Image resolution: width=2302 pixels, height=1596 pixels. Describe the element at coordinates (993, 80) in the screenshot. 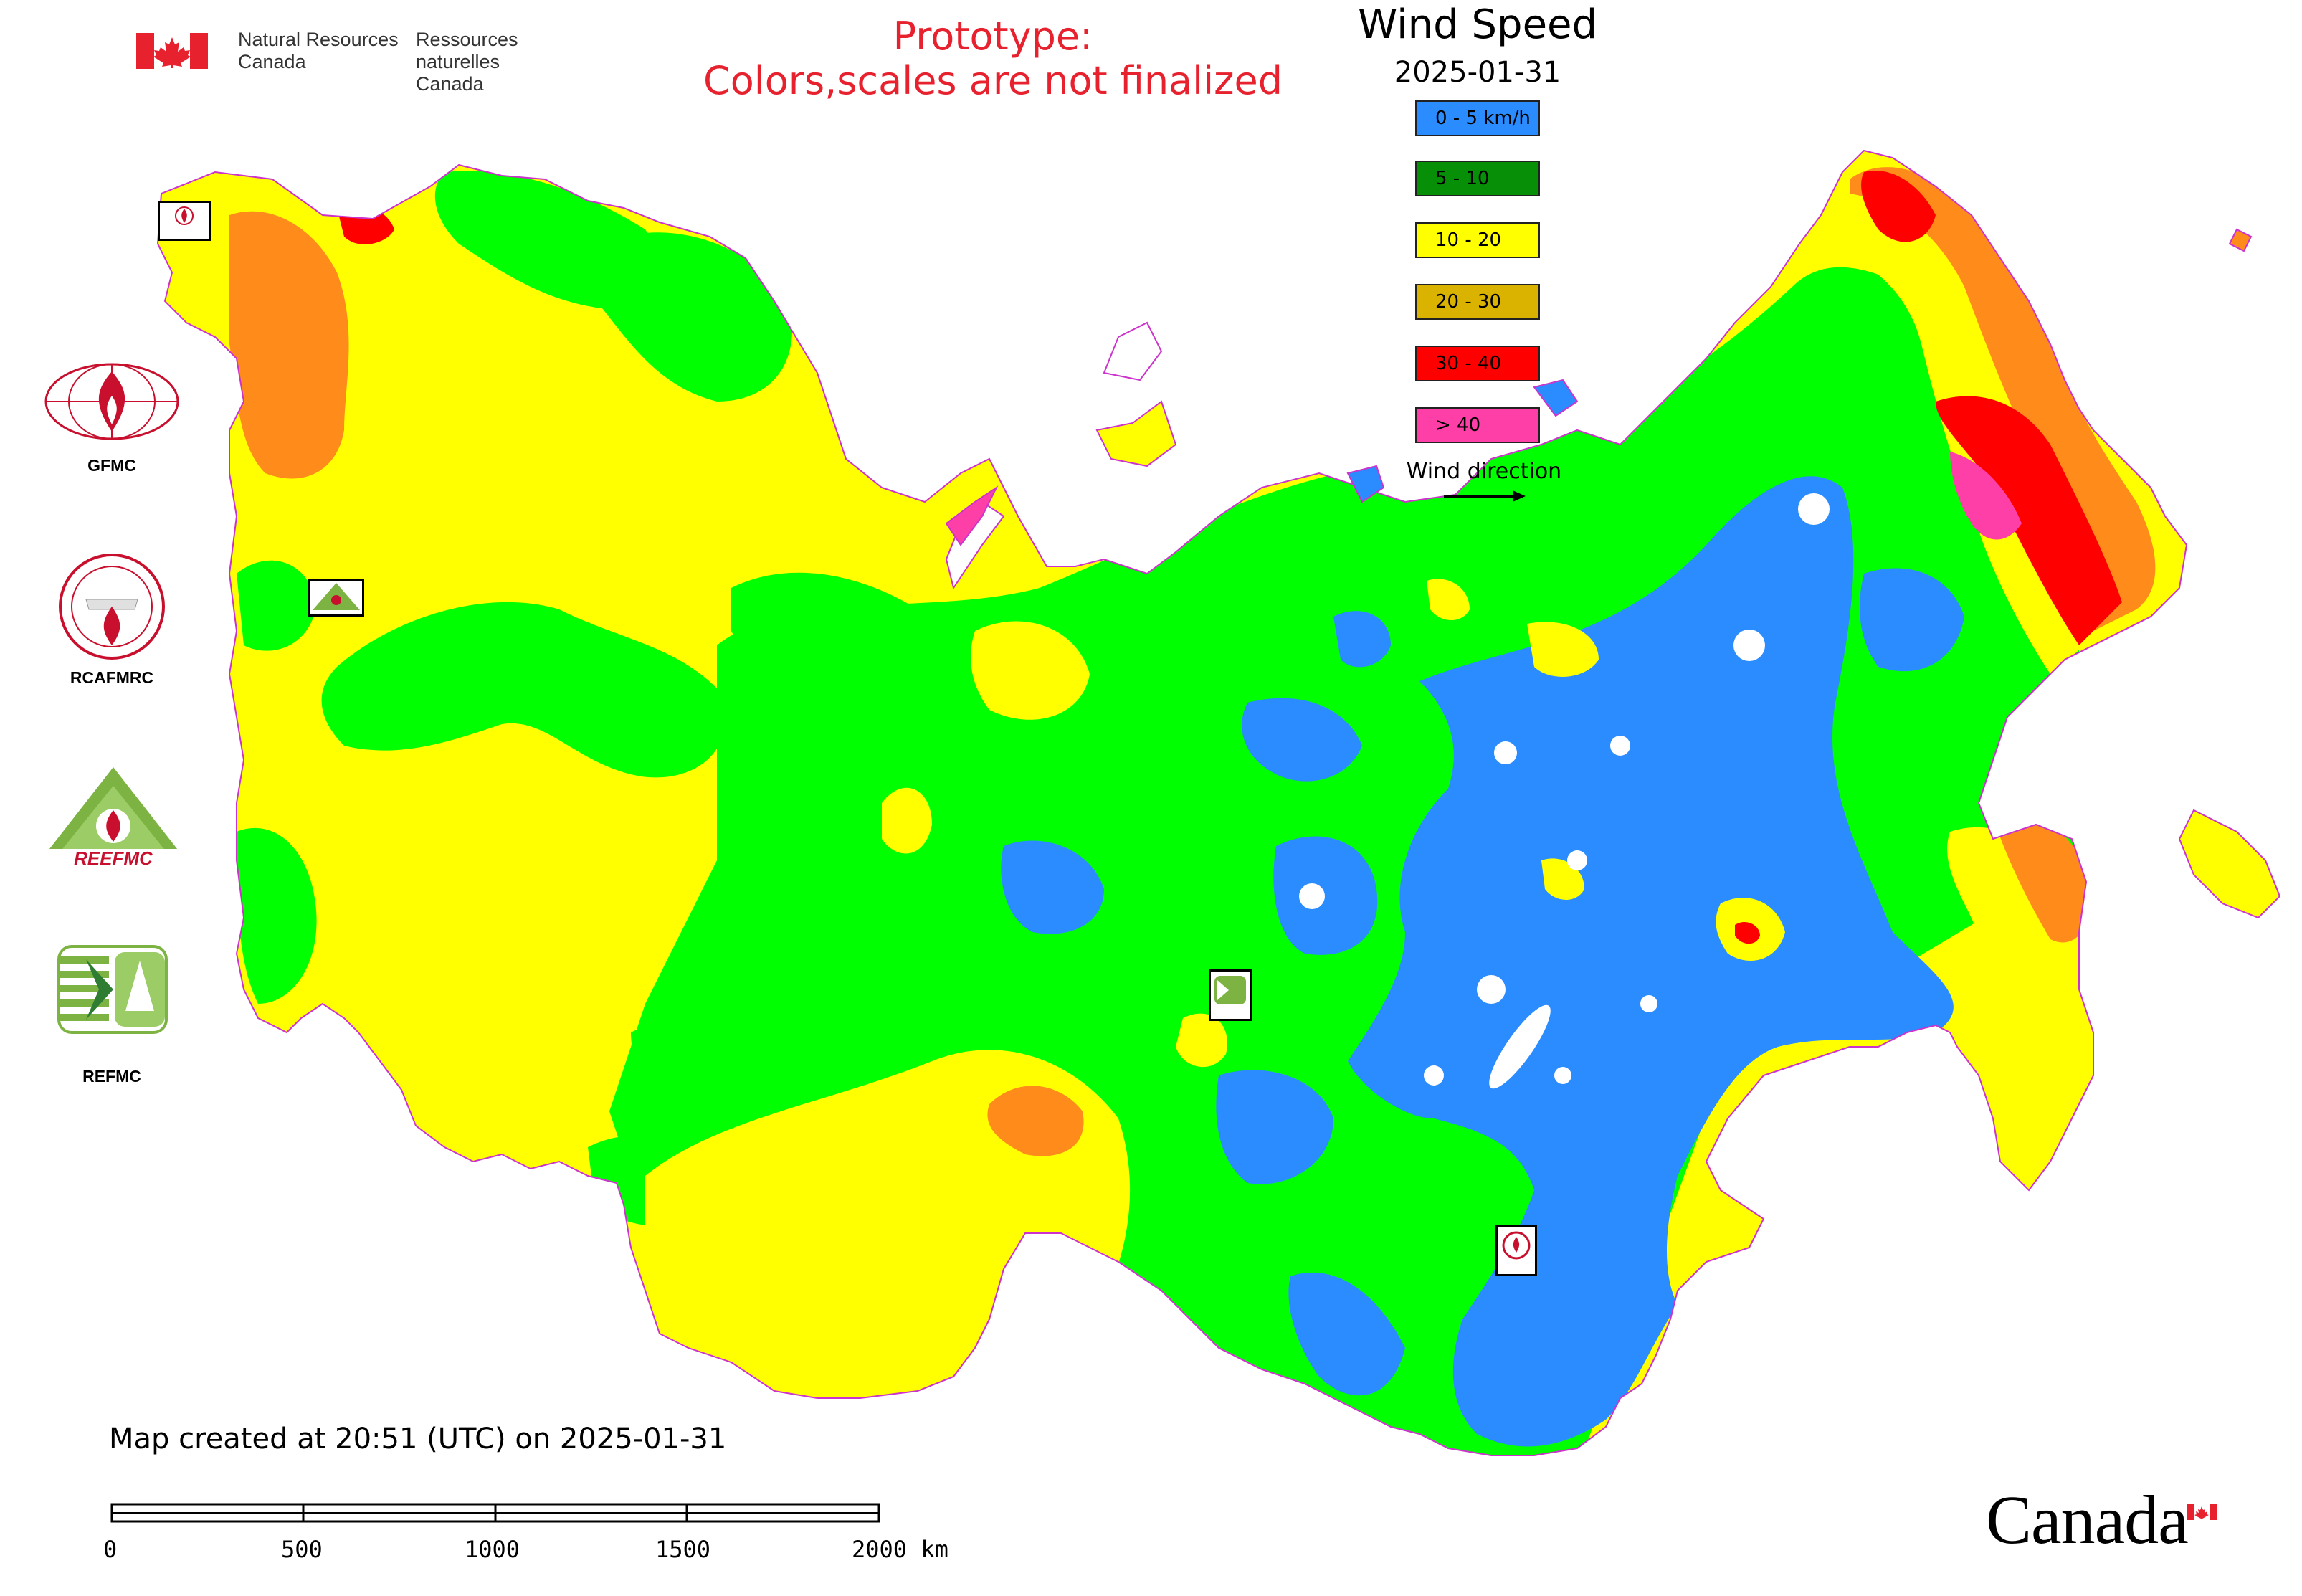

I see `prototype-line-2: Colors,scales are not finalized` at that location.